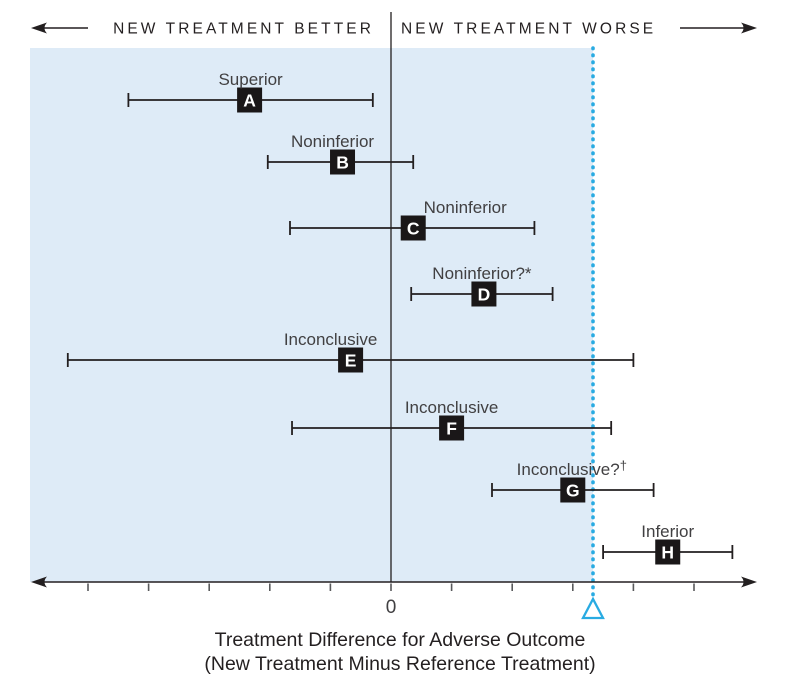 This screenshot has width=801, height=699. I want to click on delta-symbol-icon, so click(593, 608).